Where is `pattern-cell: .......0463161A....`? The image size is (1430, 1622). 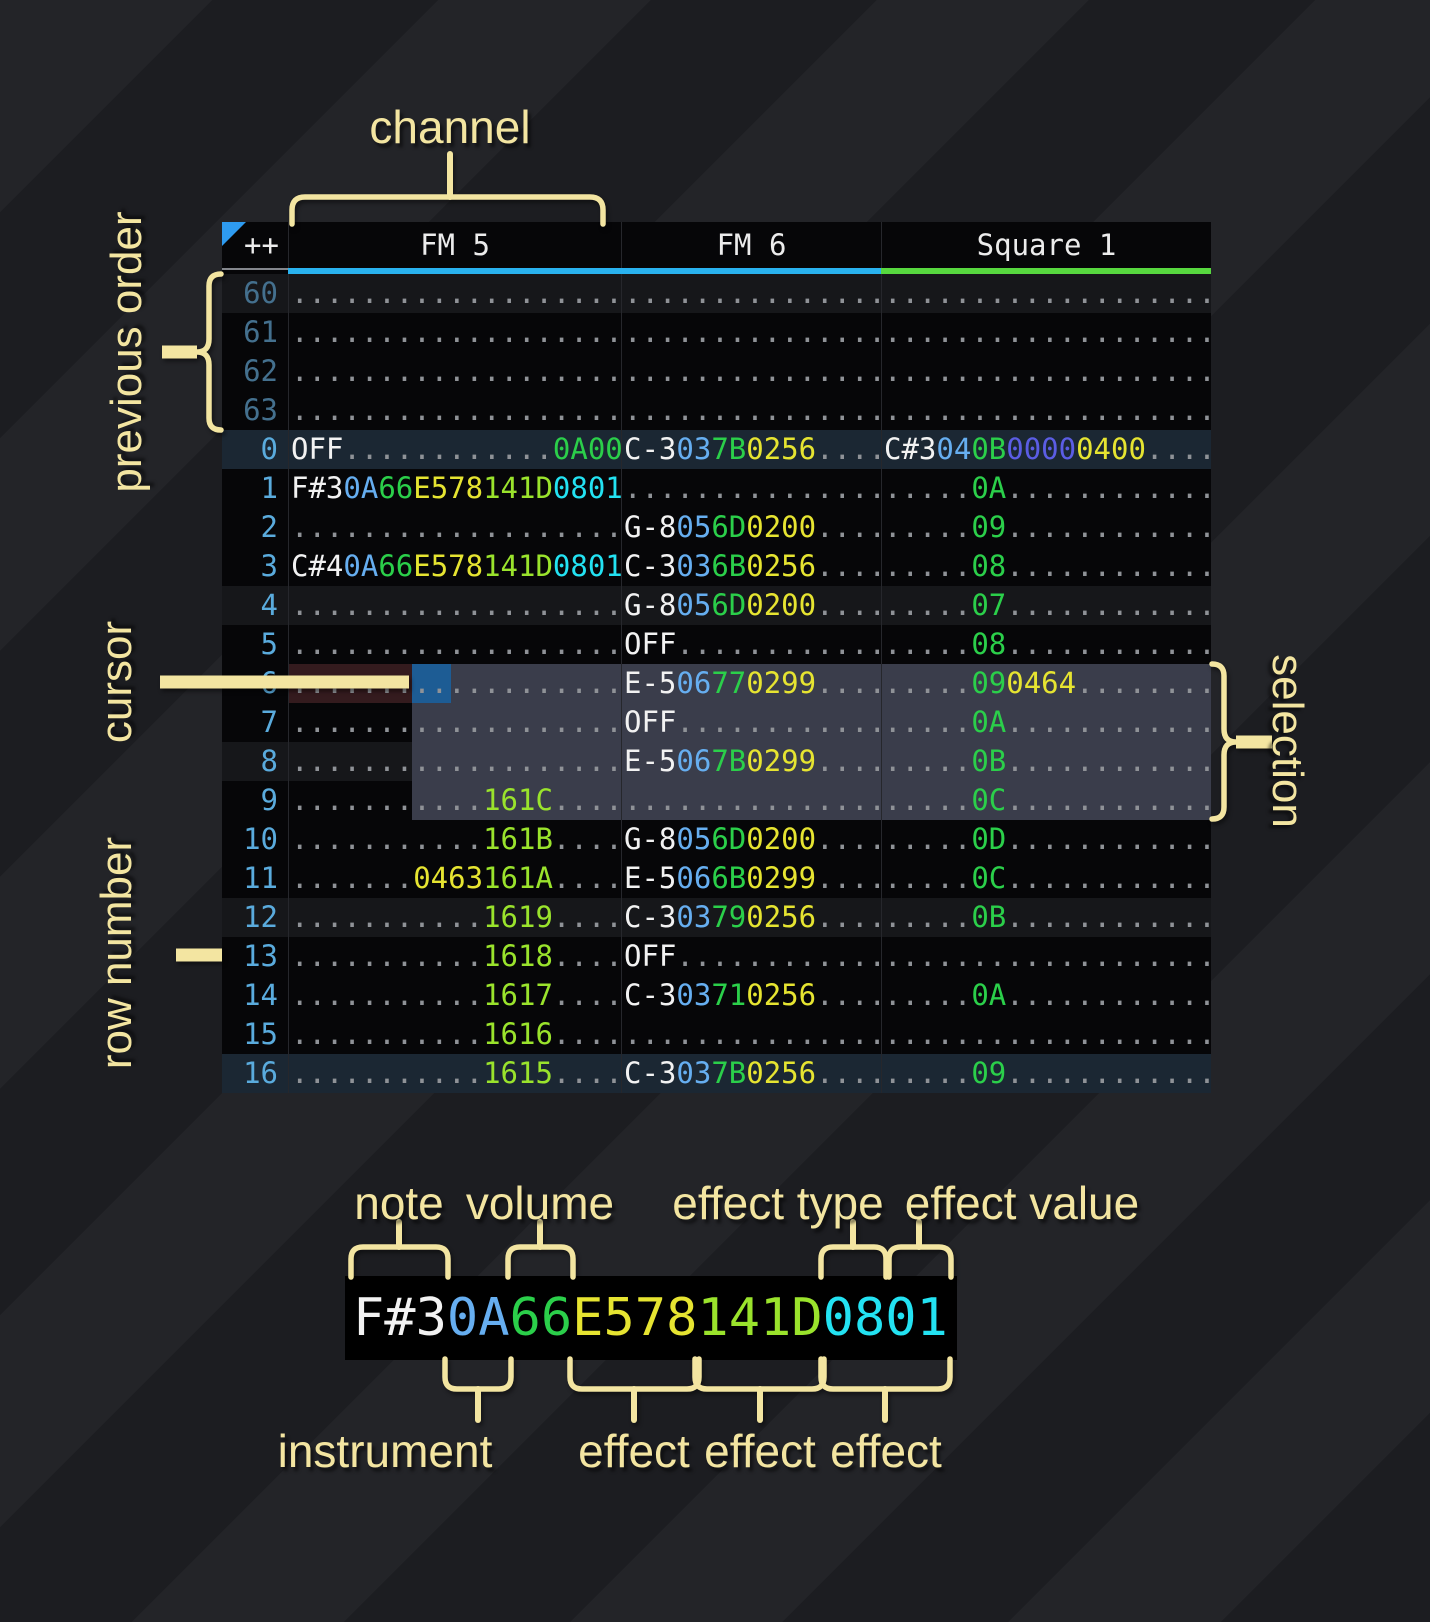
pattern-cell: .......0463161A.... is located at coordinates (454, 878).